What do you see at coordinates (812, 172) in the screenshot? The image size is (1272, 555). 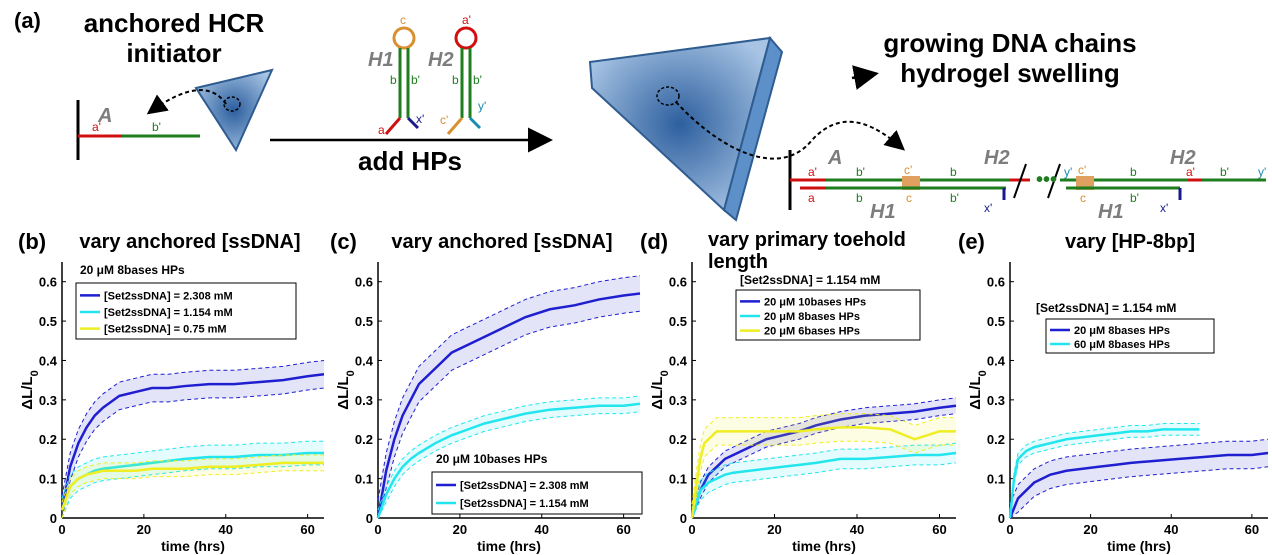 I see `chain-a-prime-1: a'` at bounding box center [812, 172].